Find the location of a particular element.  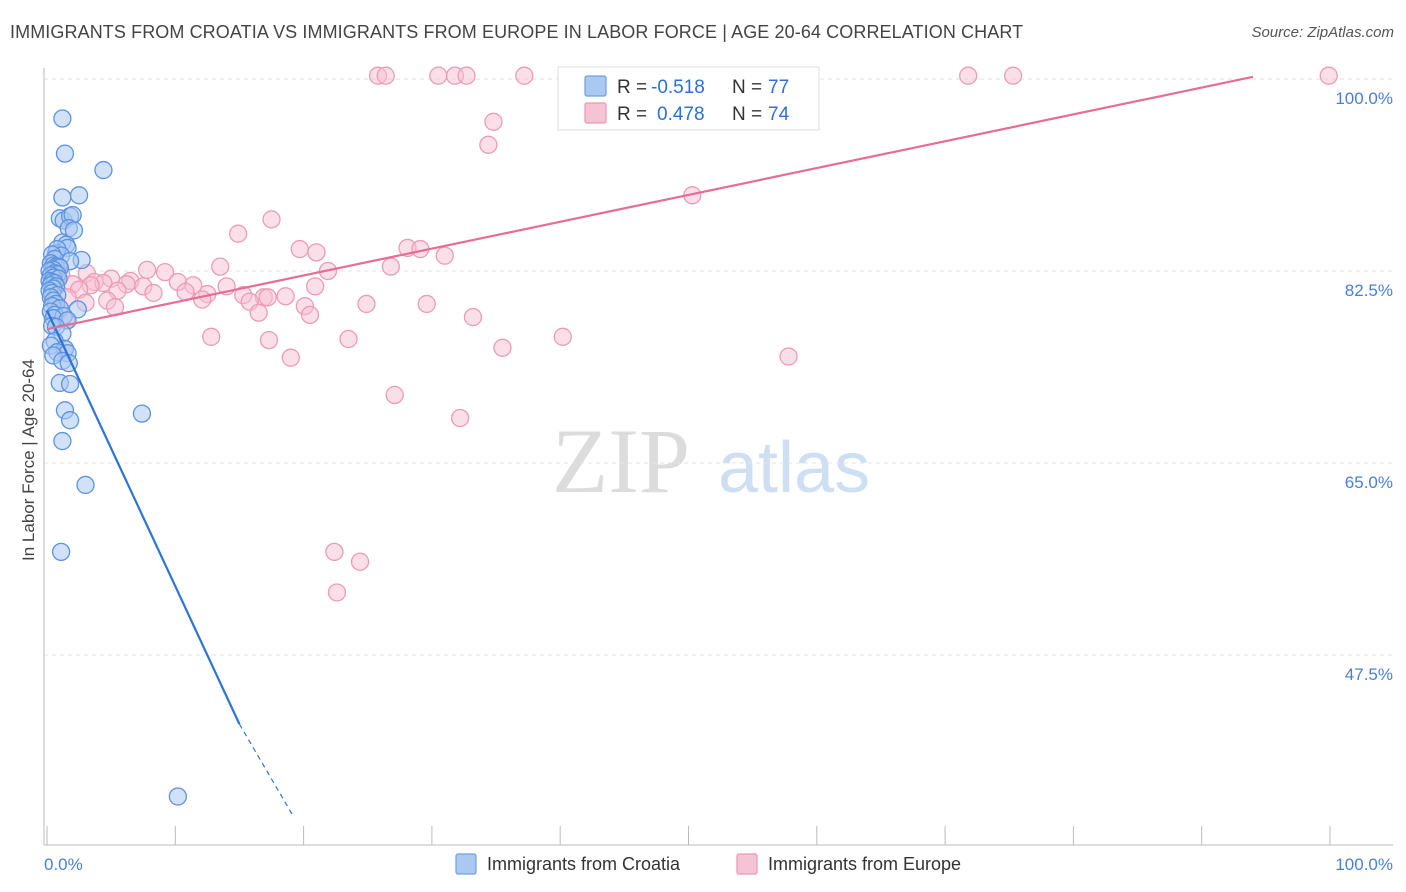

croatia-points is located at coordinates (114, 457).